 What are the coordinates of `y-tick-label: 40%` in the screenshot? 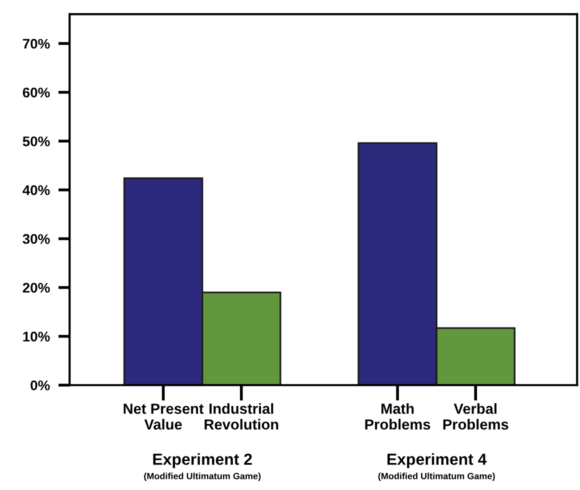 It's located at (36, 190).